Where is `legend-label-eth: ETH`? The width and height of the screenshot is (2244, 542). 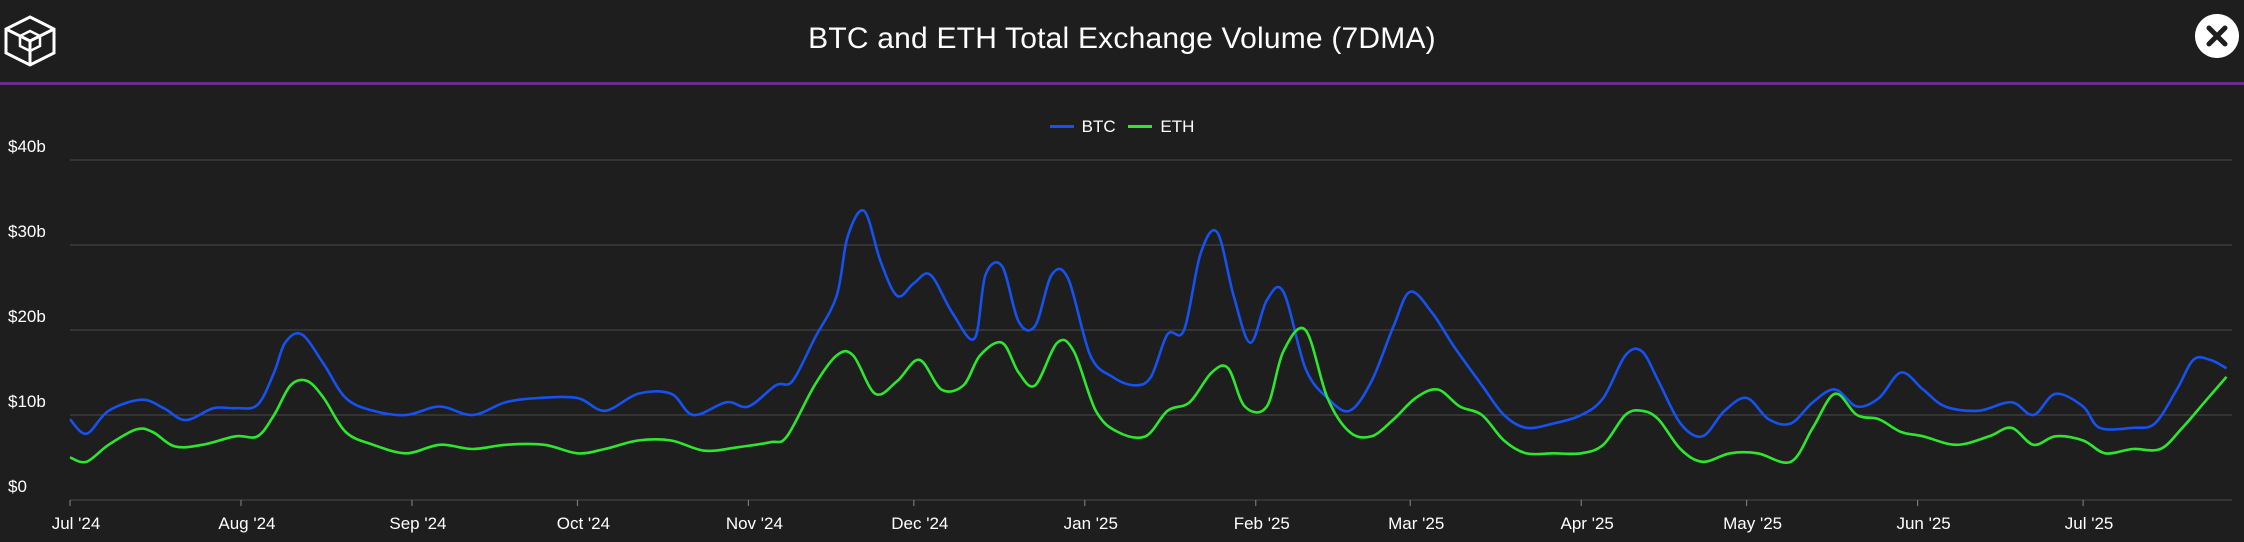
legend-label-eth: ETH is located at coordinates (1177, 126).